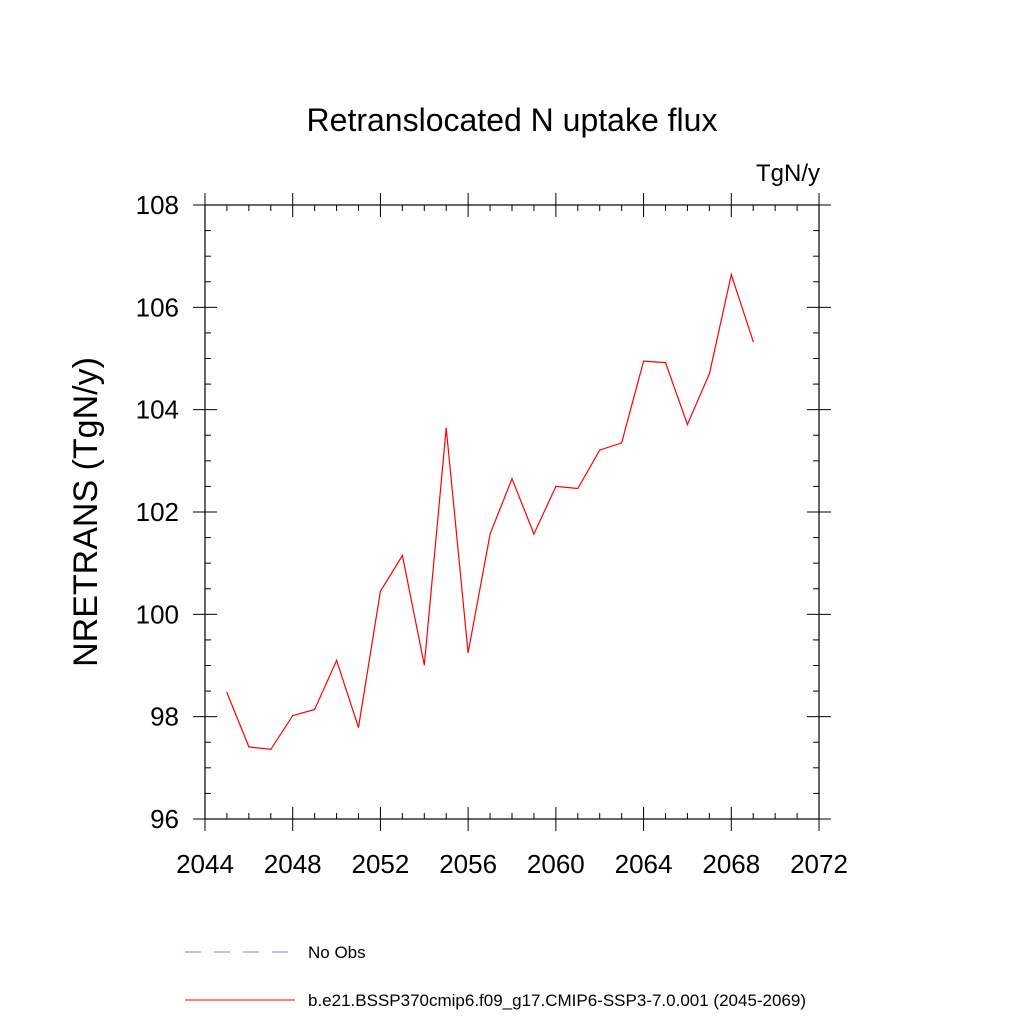  What do you see at coordinates (819, 864) in the screenshot?
I see `x-tick-label: 2072` at bounding box center [819, 864].